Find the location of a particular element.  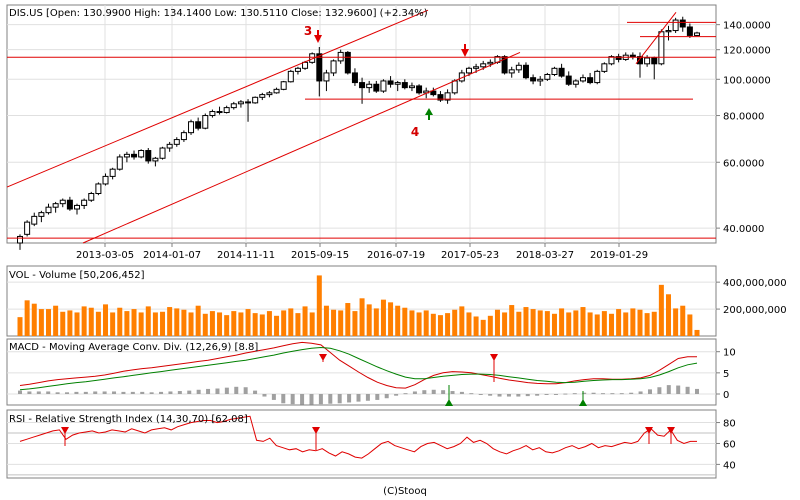

panel-rsi-frame is located at coordinates (361, 444).